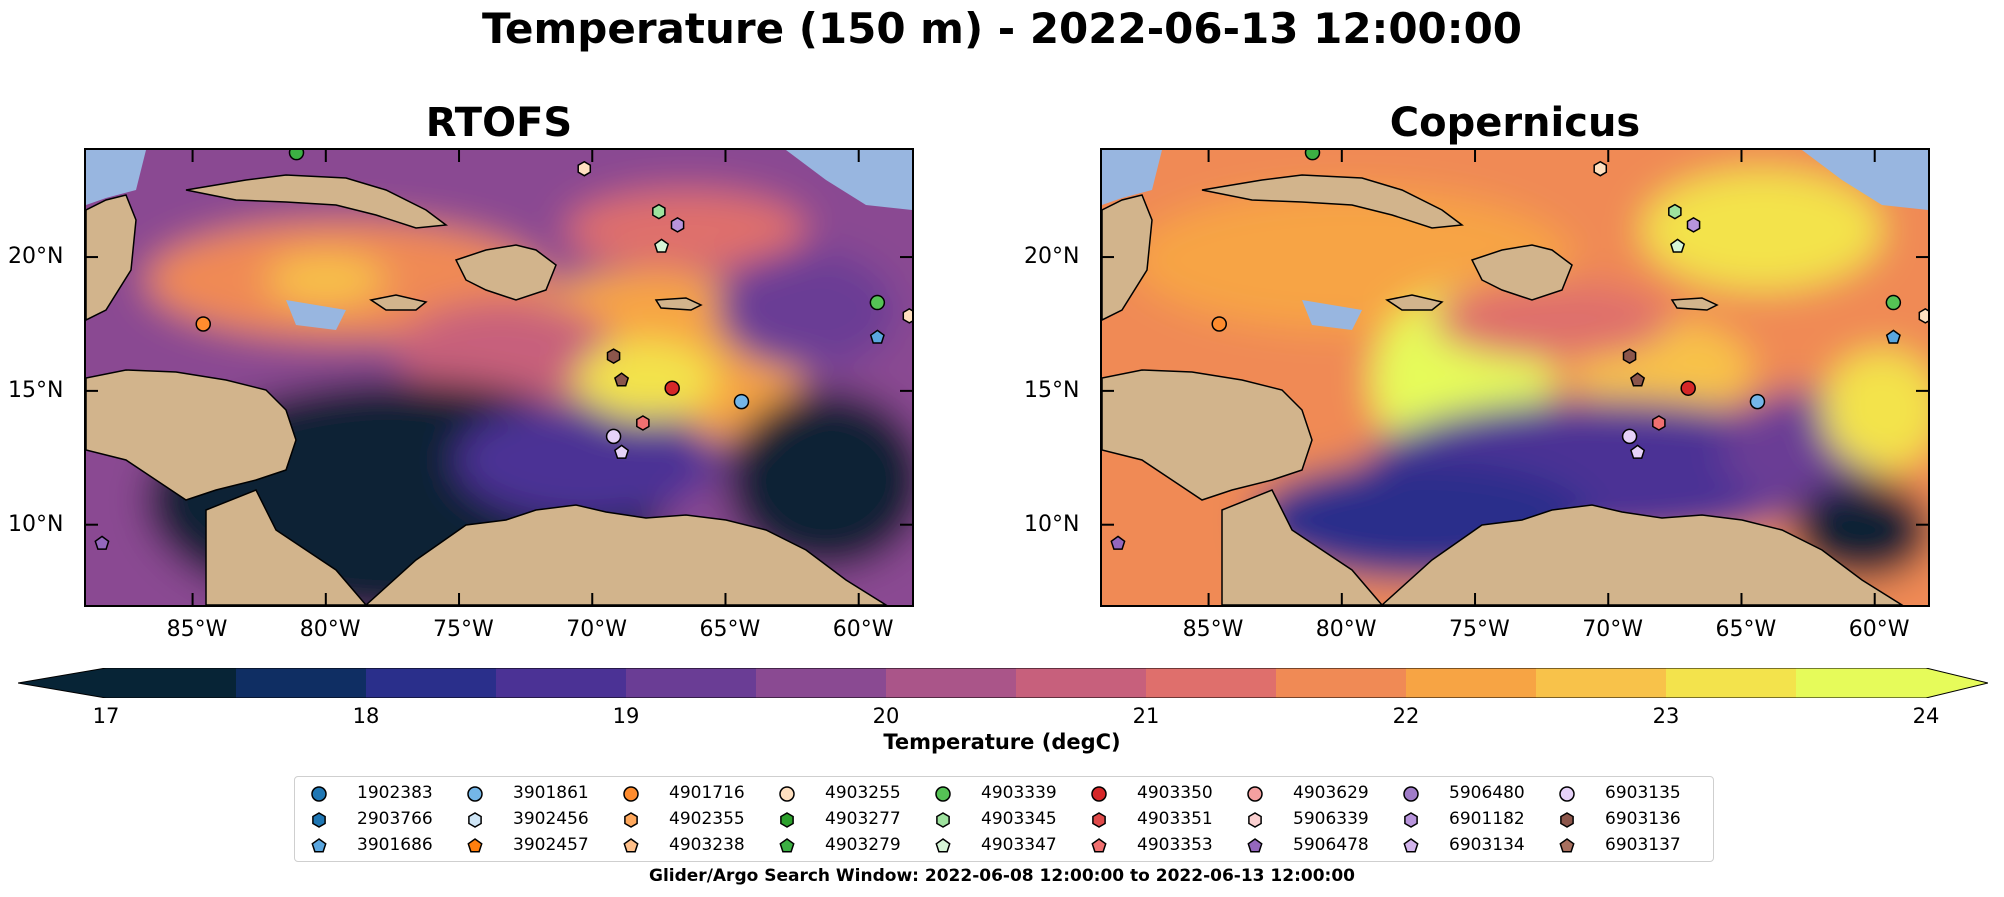 The image size is (2004, 897). I want to click on colorbar, so click(1003, 683).